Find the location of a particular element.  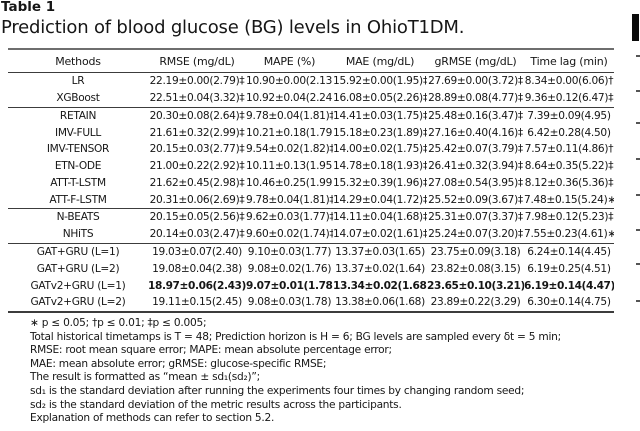

value-cell: 8.12±0.36(5.36)‡ is located at coordinates (569, 182).